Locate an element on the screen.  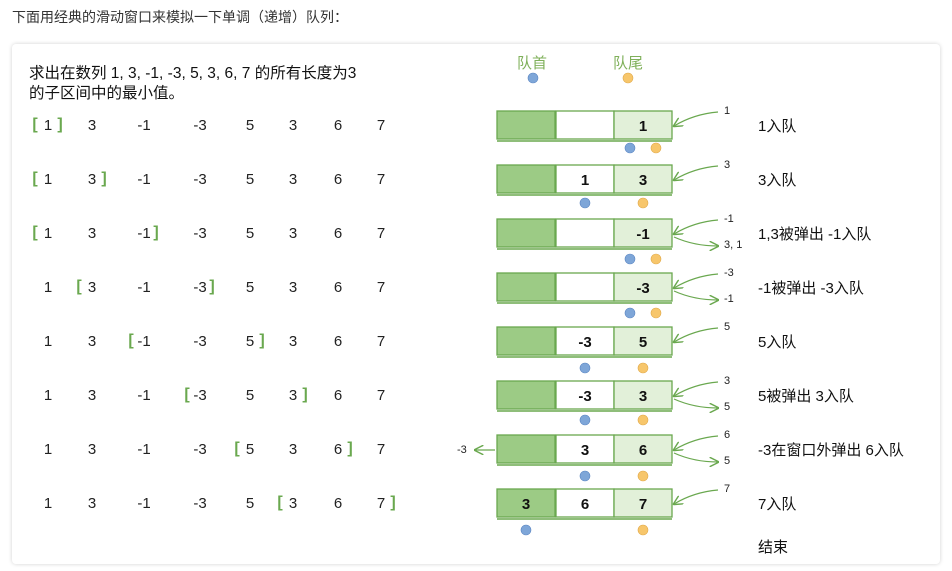
front-pop-label: -3 is located at coordinates (462, 450).